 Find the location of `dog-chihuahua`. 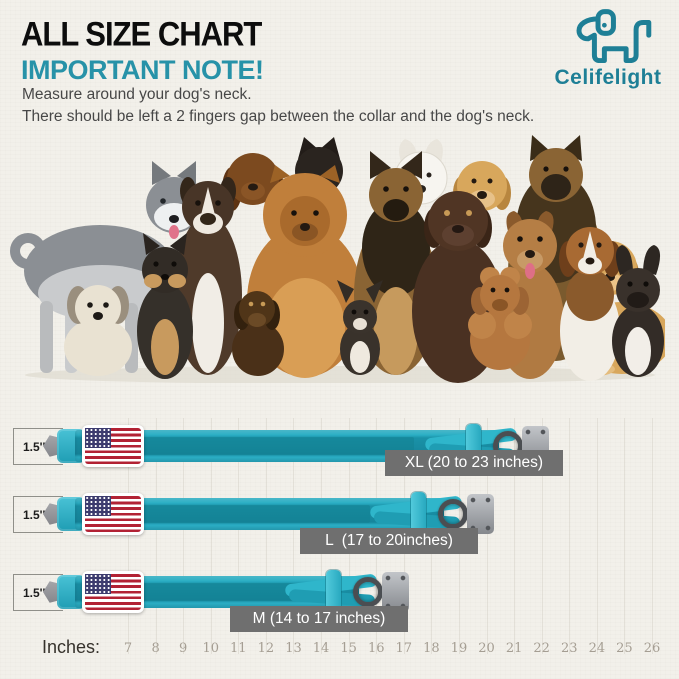

dog-chihuahua is located at coordinates (360, 327).